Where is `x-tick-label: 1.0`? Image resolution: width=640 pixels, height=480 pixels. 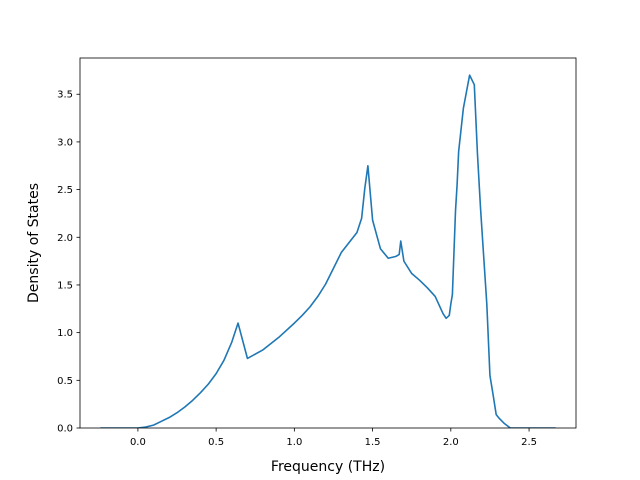 x-tick-label: 1.0 is located at coordinates (294, 442).